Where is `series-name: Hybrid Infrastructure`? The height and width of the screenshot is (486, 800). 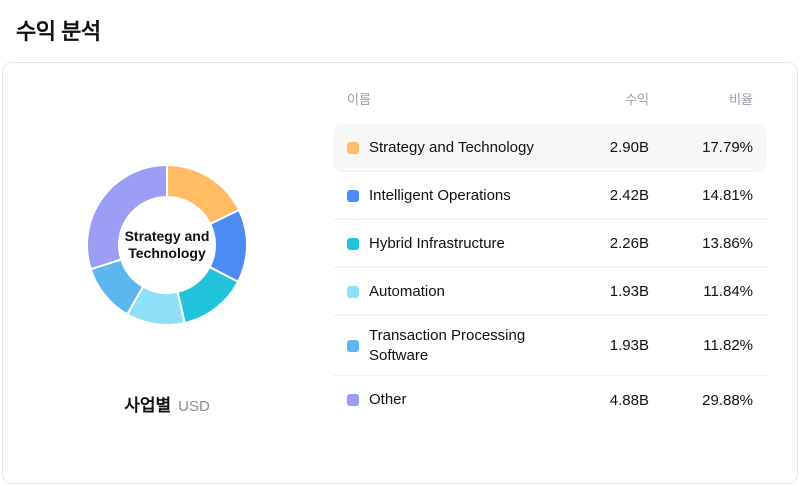
series-name: Hybrid Infrastructure is located at coordinates (437, 243).